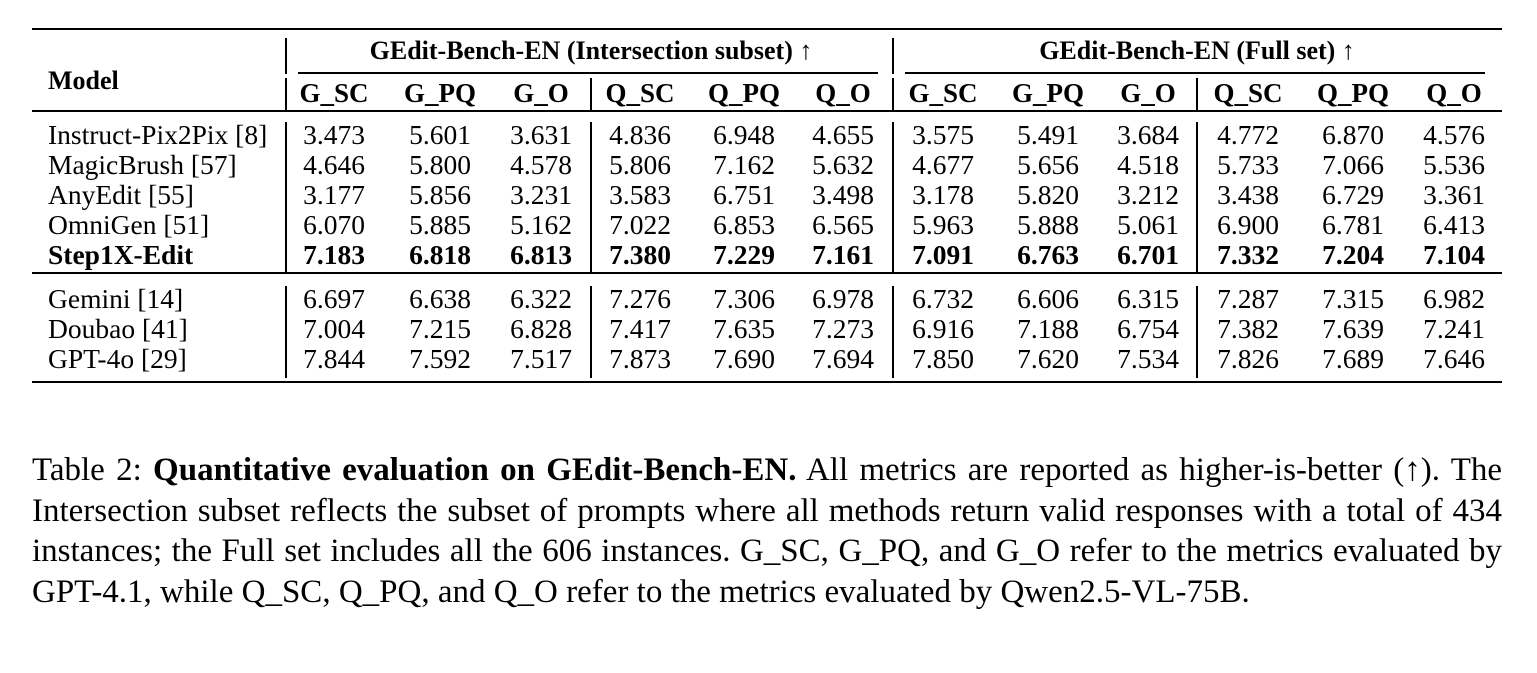 Image resolution: width=1537 pixels, height=673 pixels. What do you see at coordinates (541, 194) in the screenshot?
I see `table-cell: 3.231` at bounding box center [541, 194].